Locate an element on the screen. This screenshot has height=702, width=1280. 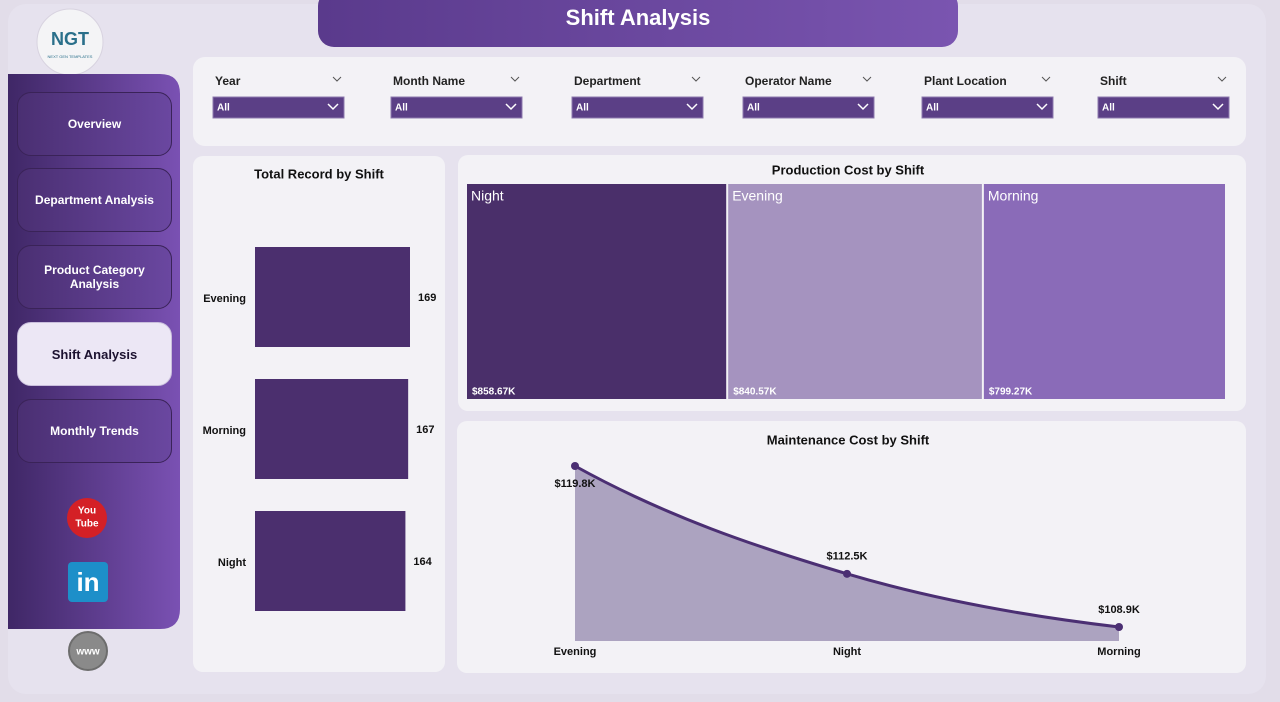
nav-button: Product Category Analysis is located at coordinates (94, 277).